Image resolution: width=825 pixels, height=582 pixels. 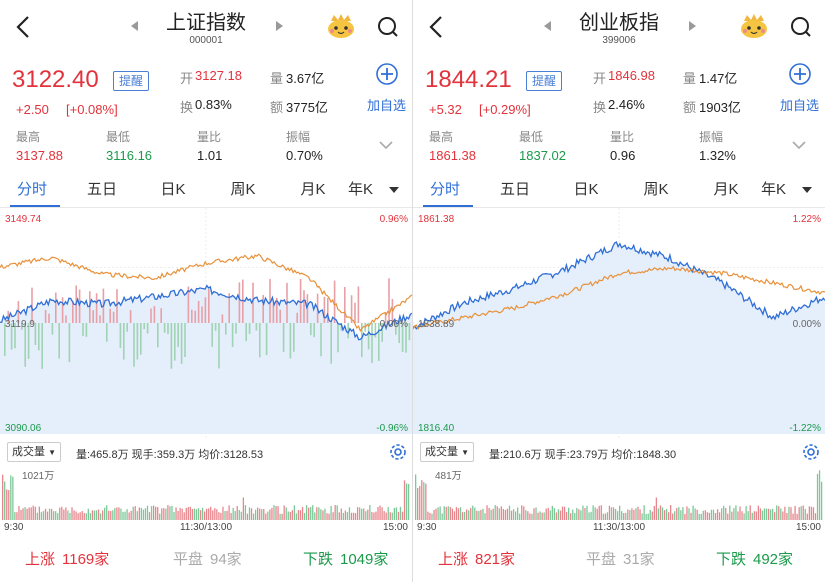 What do you see at coordinates (206, 500) in the screenshot?
I see `volume-chart: 1021万 9:30 11:30/13:00 15:00` at bounding box center [206, 500].